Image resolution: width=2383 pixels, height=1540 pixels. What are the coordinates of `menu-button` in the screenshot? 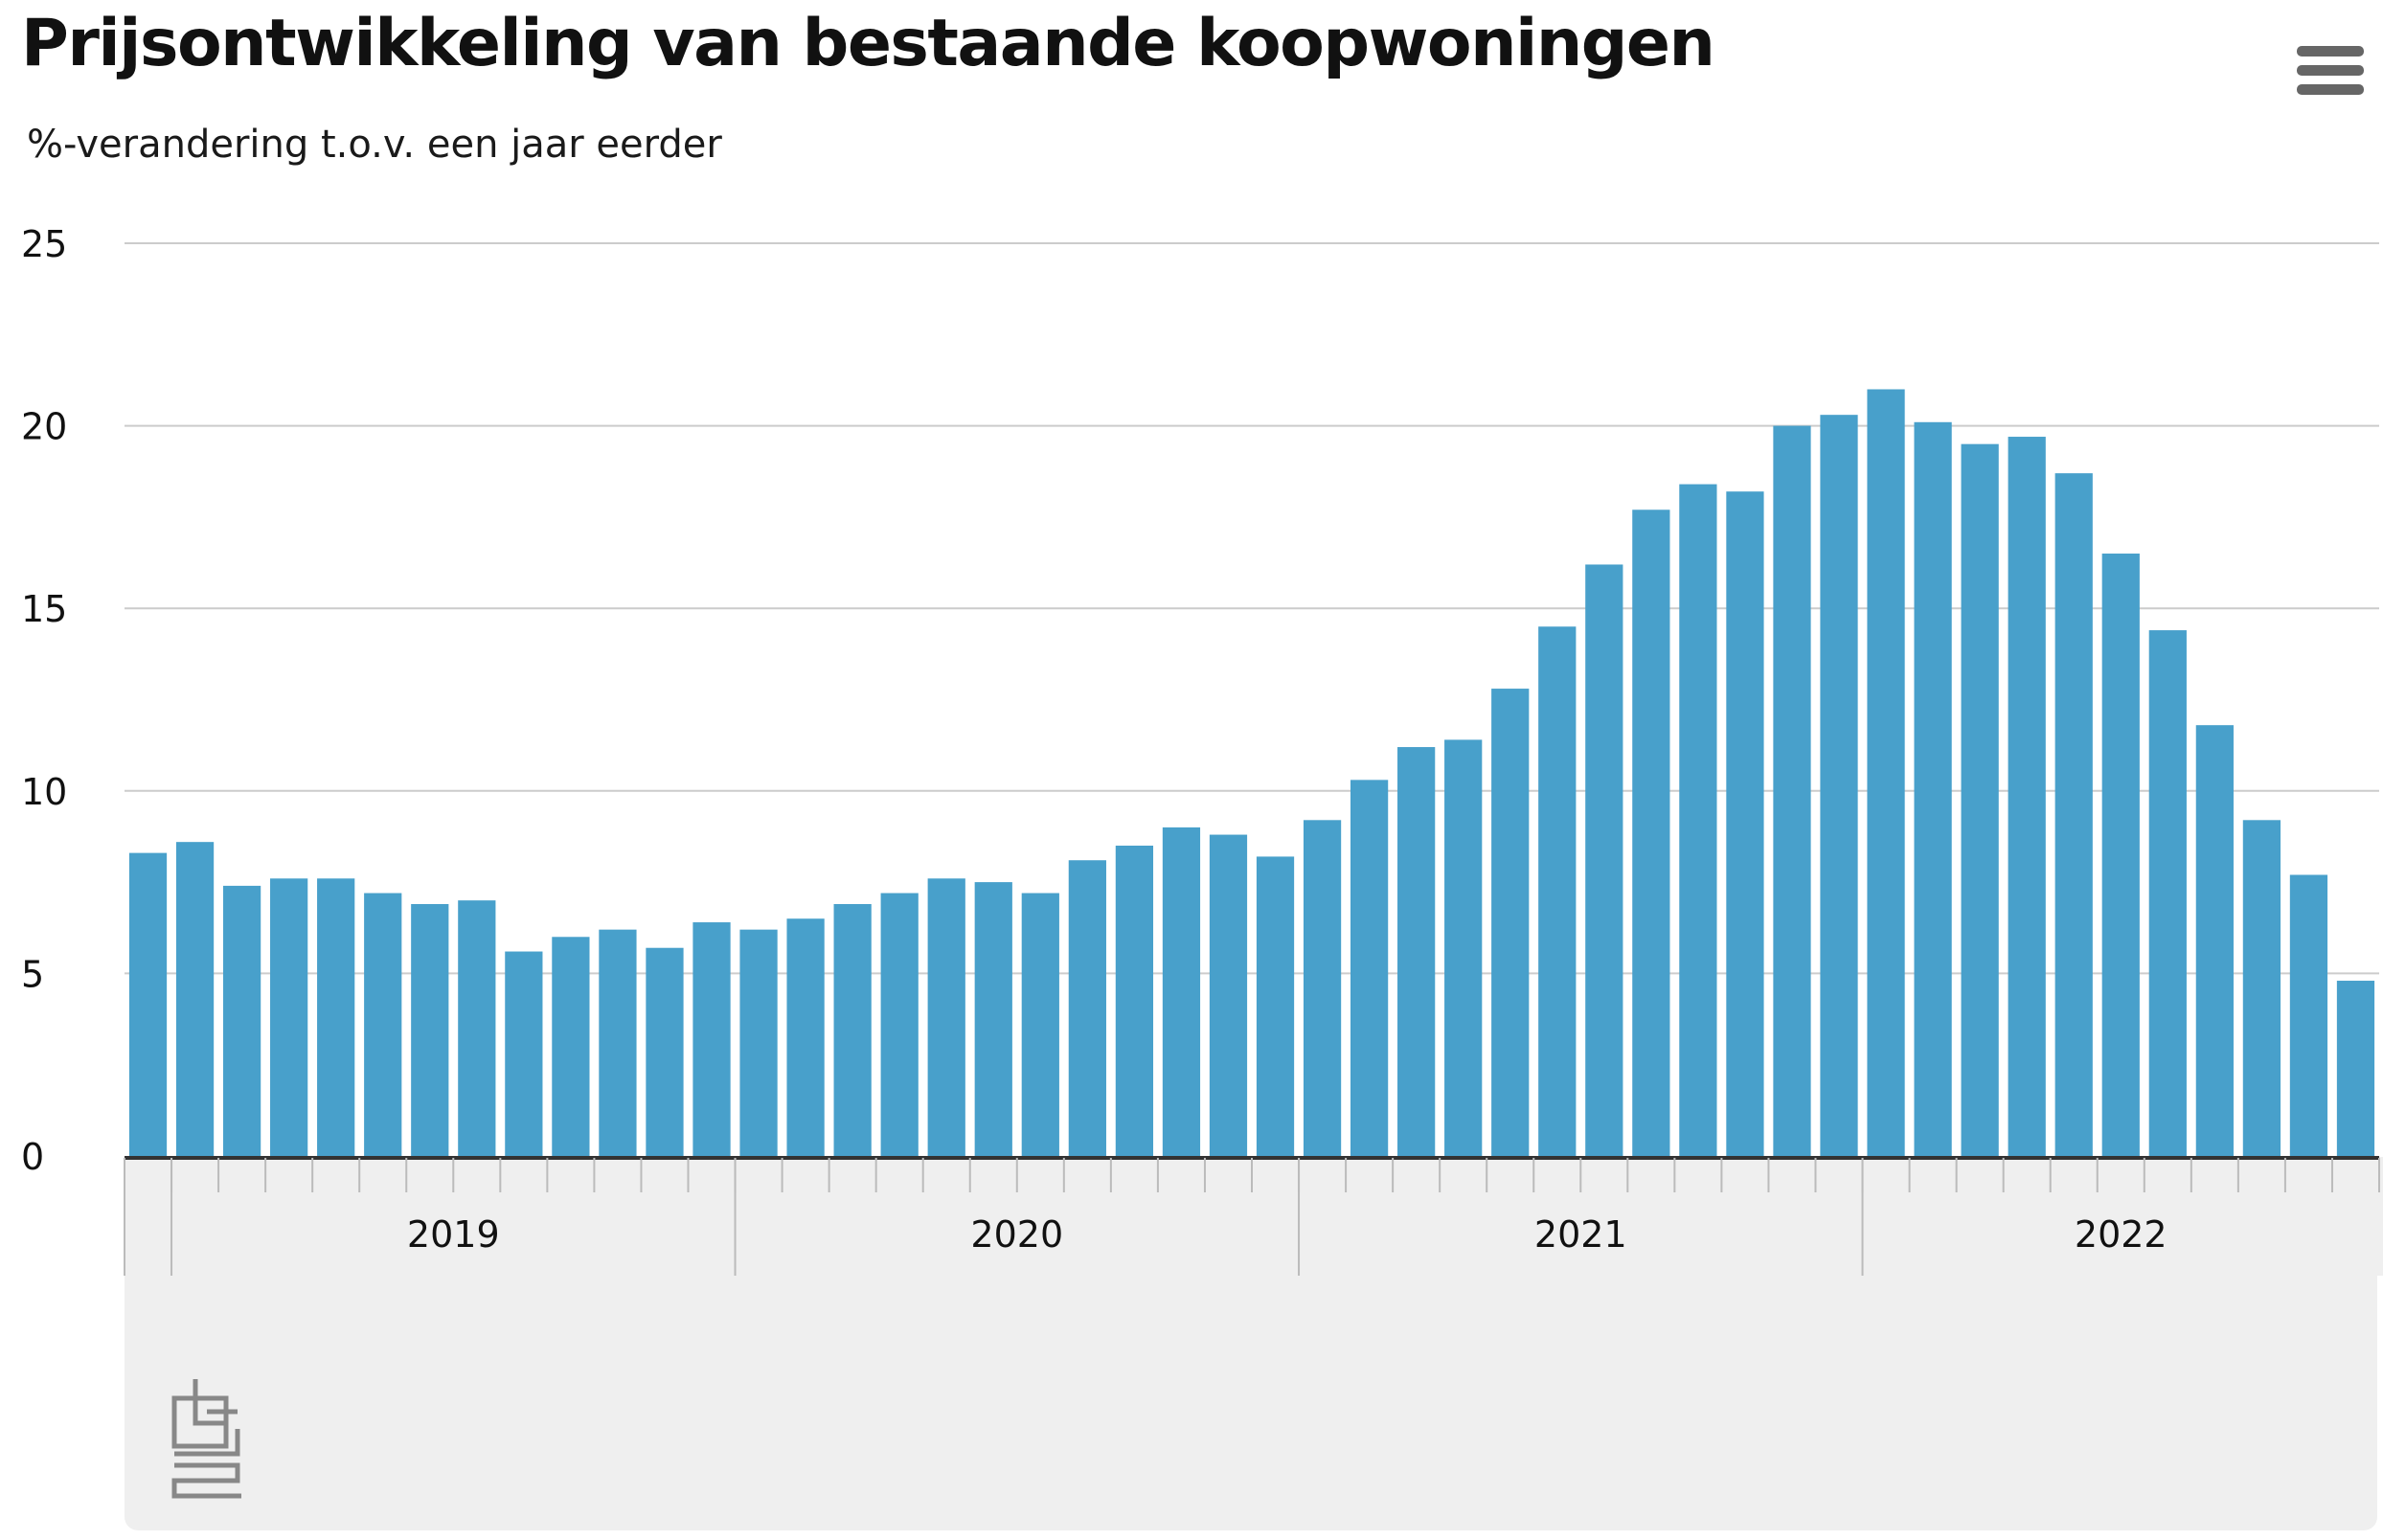 It's located at (2330, 71).